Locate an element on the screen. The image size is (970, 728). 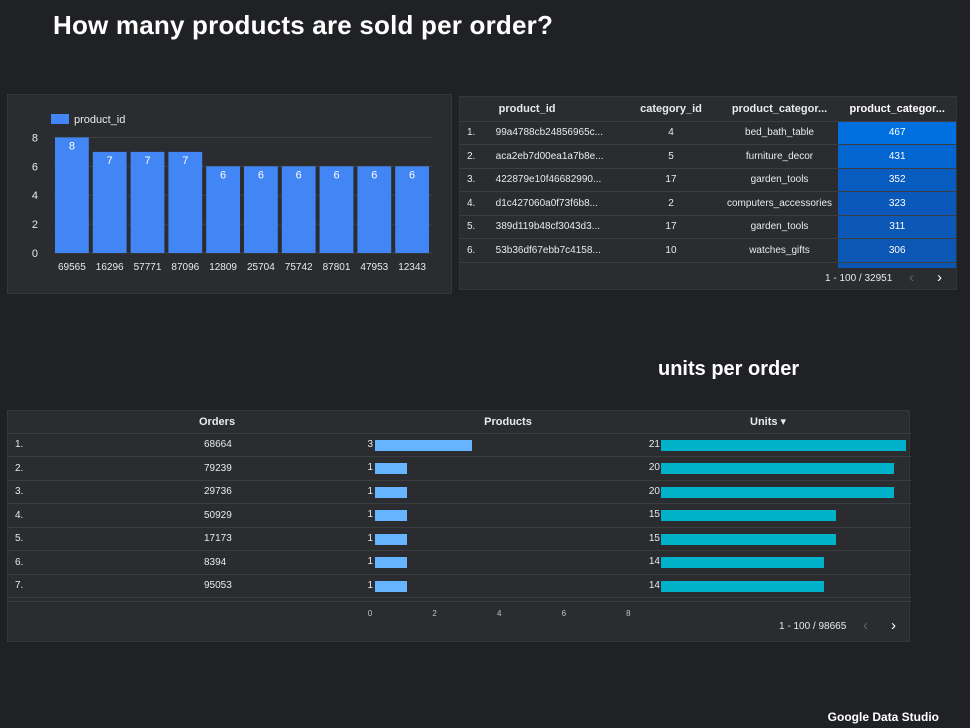
section-title: units per order is located at coordinates (729, 369).